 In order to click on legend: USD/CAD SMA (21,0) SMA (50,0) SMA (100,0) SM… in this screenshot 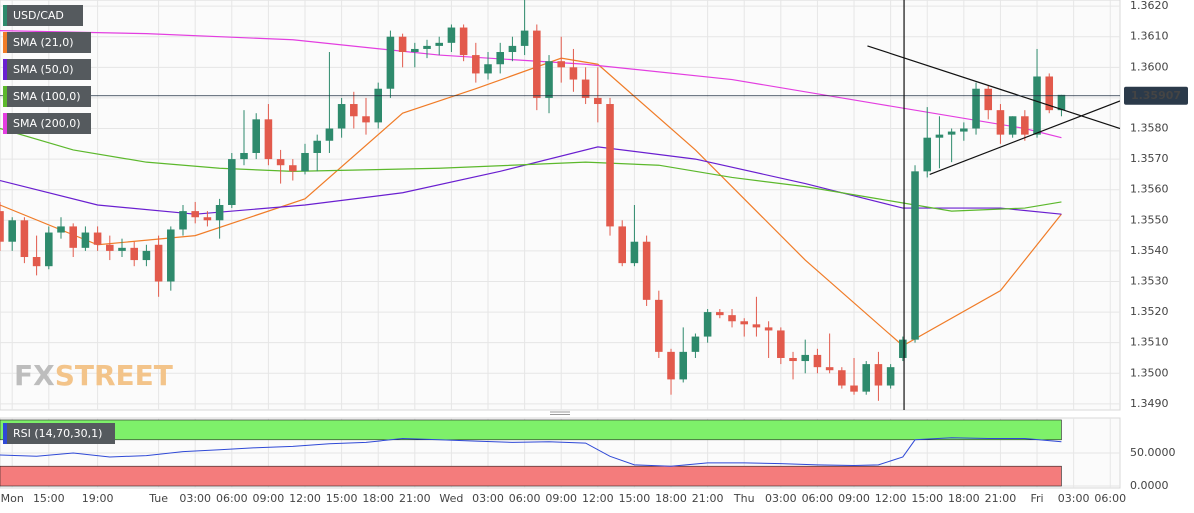, I will do `click(59, 224)`.